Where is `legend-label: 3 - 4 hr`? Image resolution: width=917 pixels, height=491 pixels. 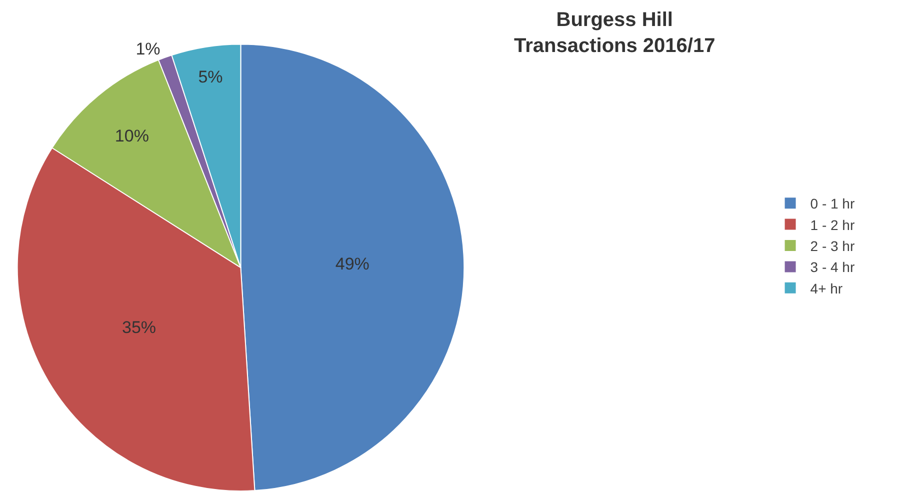
legend-label: 3 - 4 hr is located at coordinates (832, 267).